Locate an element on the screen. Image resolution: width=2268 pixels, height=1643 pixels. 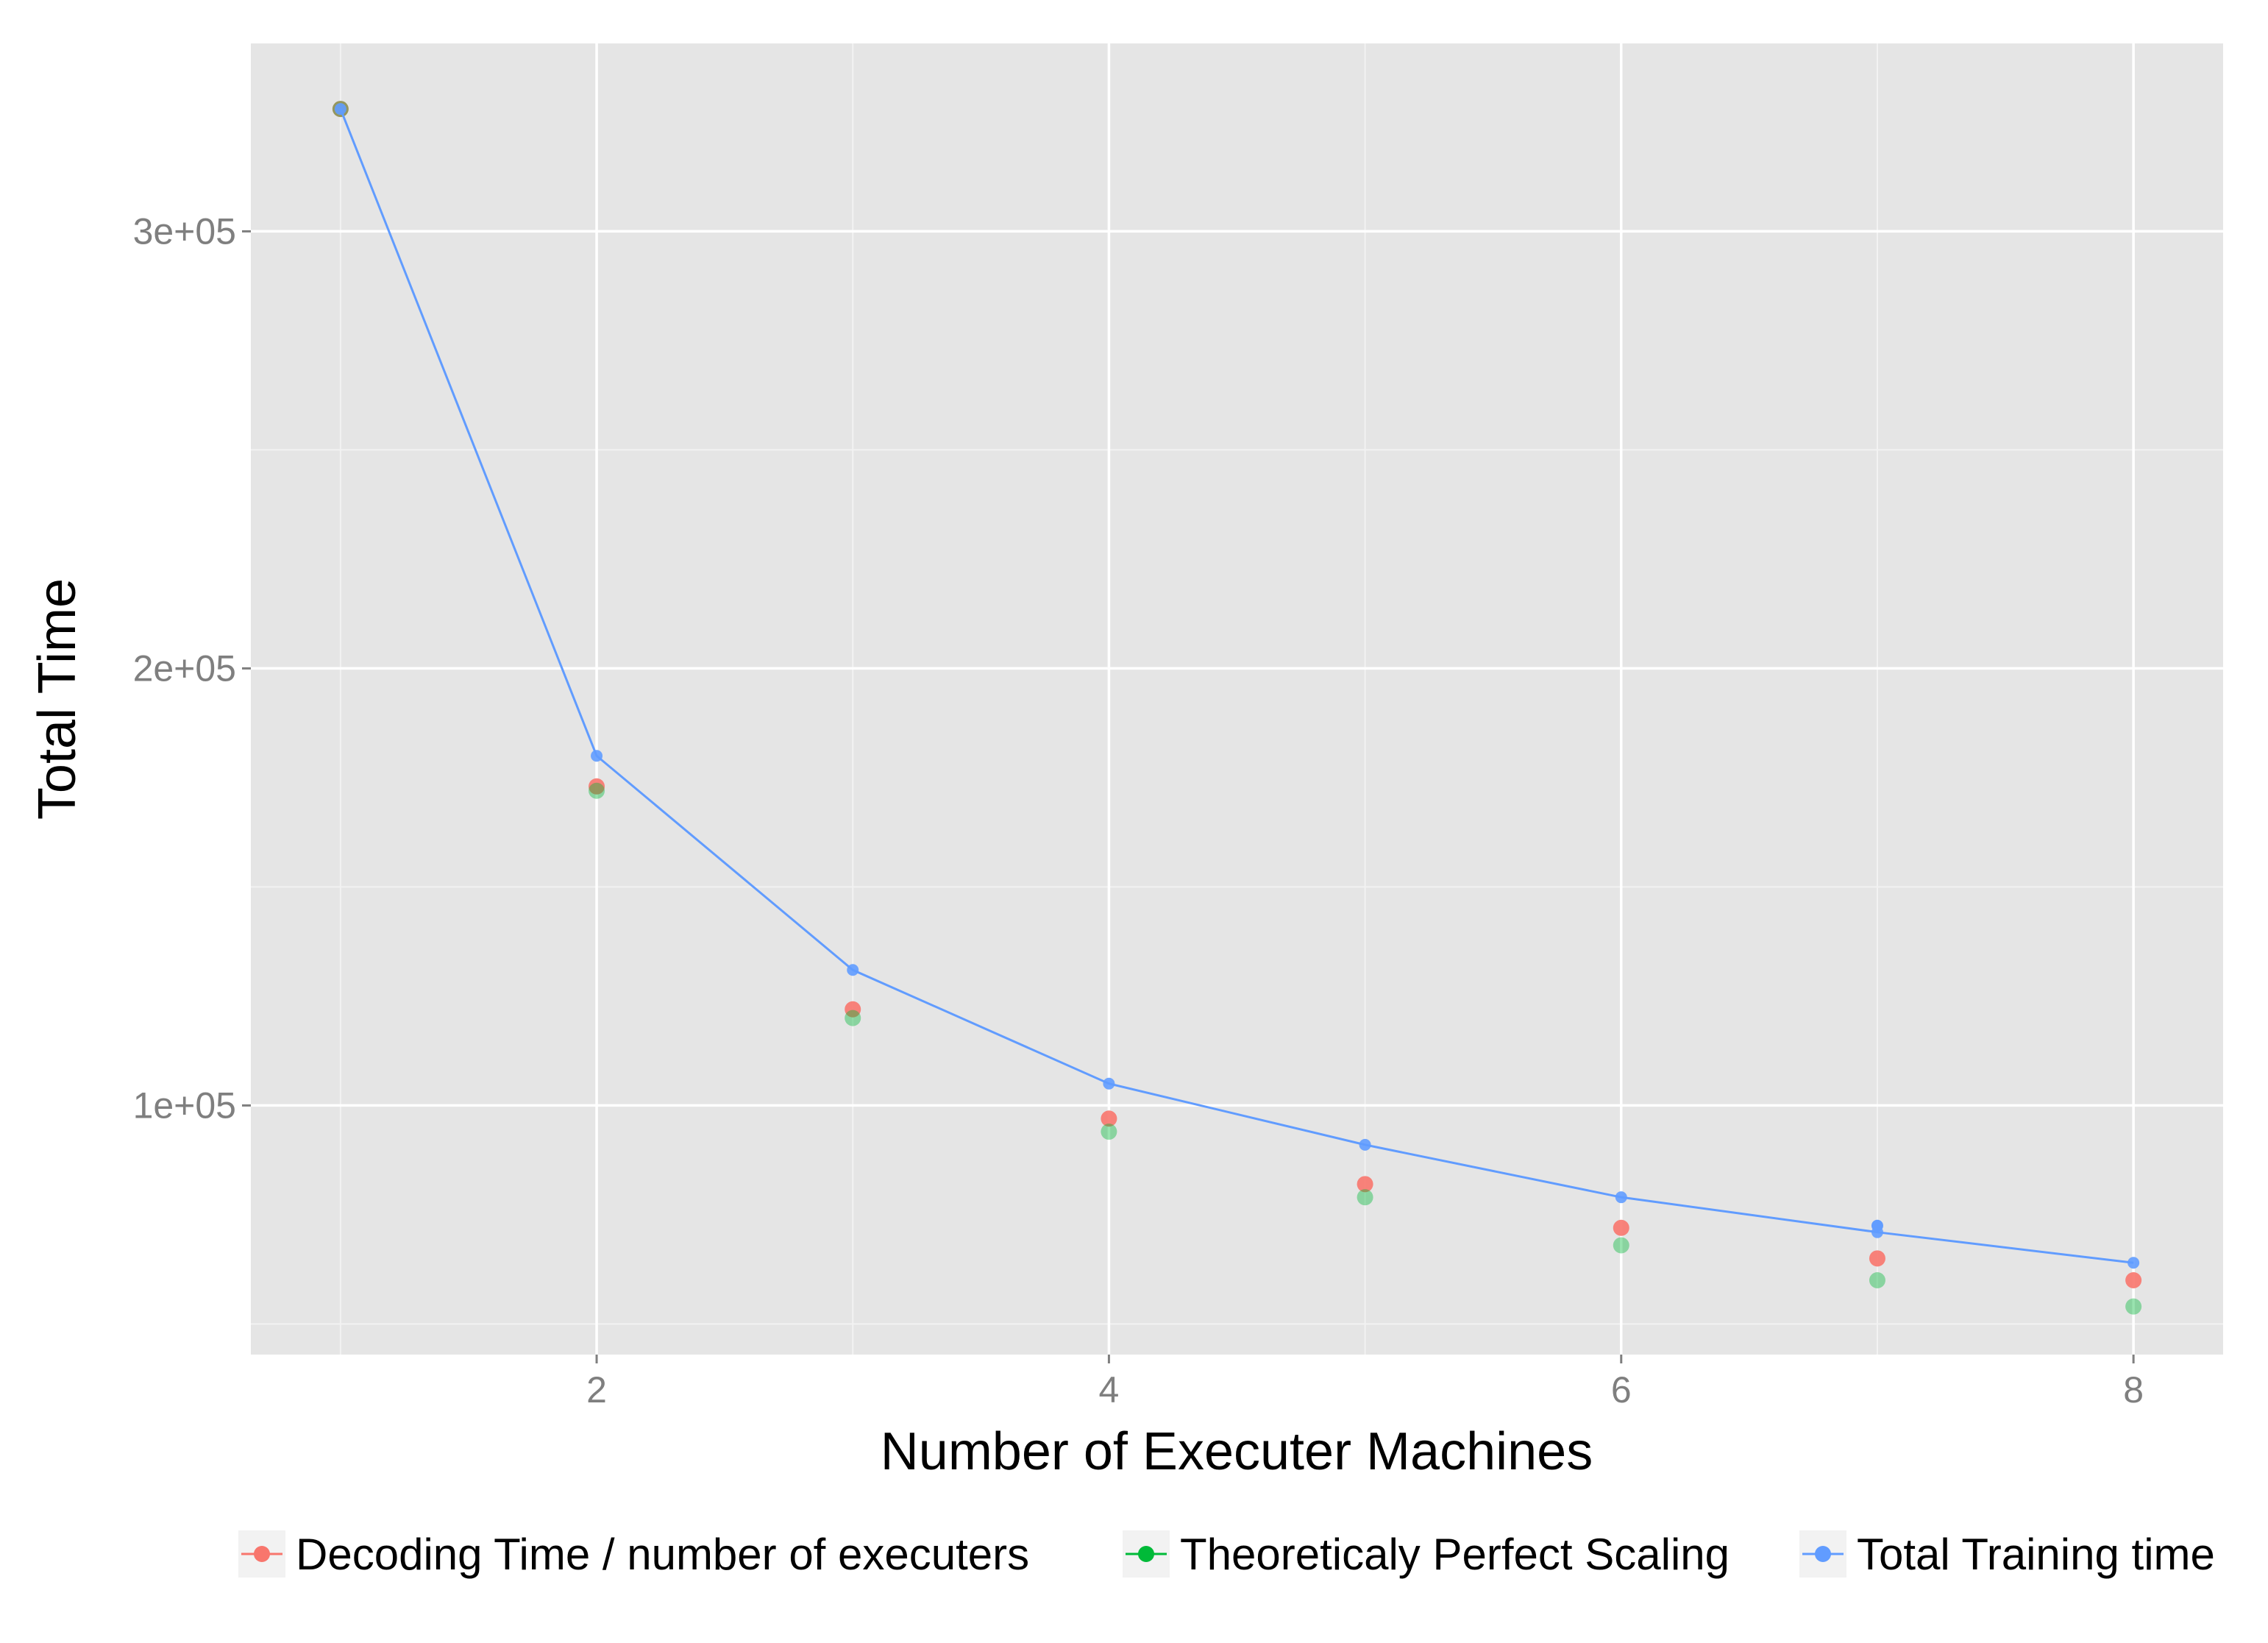
legend-item-1: Theoreticaly Perfect Scaling is located at coordinates (1427, 1554).